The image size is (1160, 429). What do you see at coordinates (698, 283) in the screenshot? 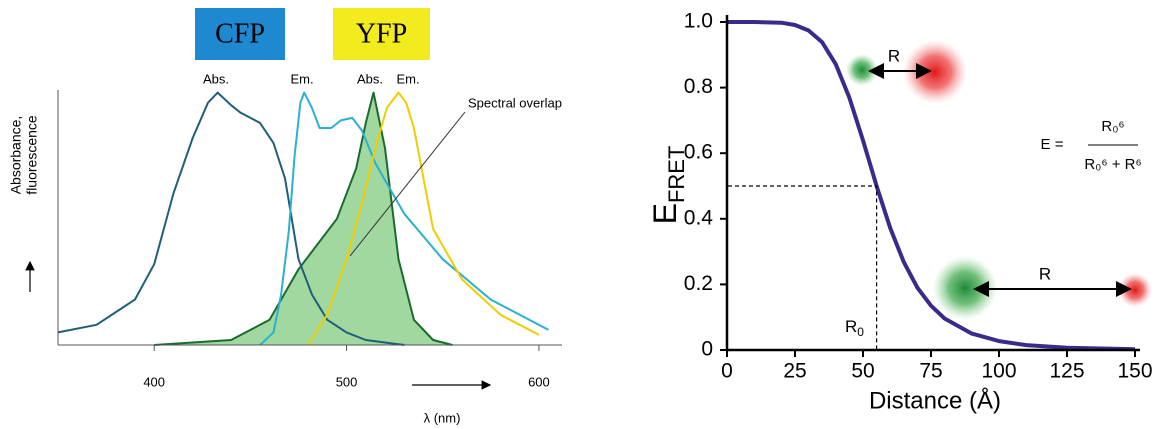
I see `y-tick-label: 0.2` at bounding box center [698, 283].